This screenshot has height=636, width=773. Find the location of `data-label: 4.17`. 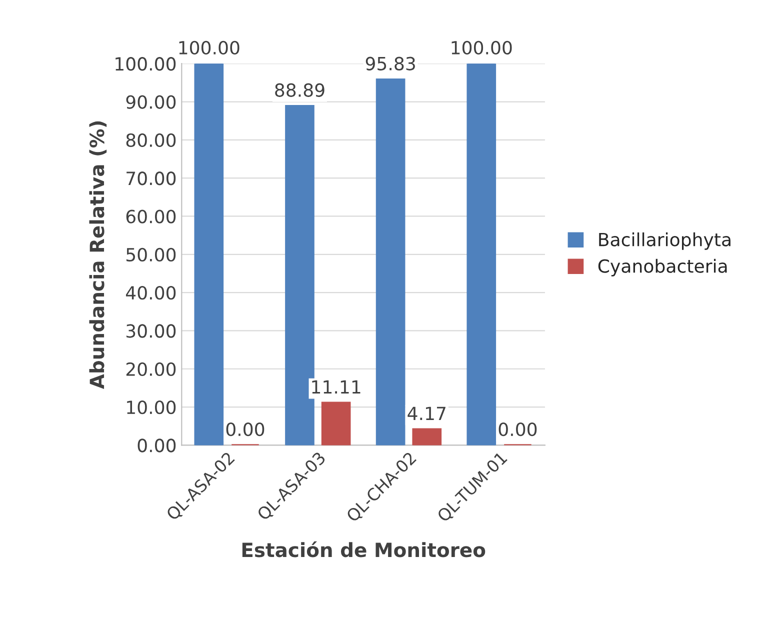

data-label: 4.17 is located at coordinates (427, 413).